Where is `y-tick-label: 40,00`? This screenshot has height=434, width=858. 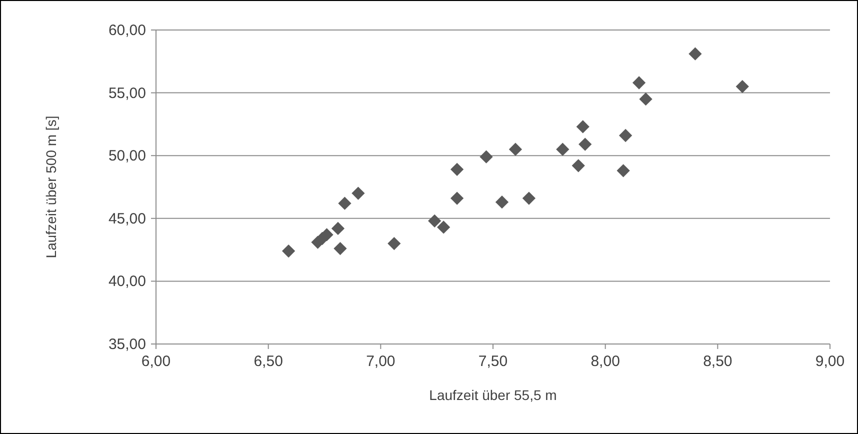
y-tick-label: 40,00 is located at coordinates (127, 281).